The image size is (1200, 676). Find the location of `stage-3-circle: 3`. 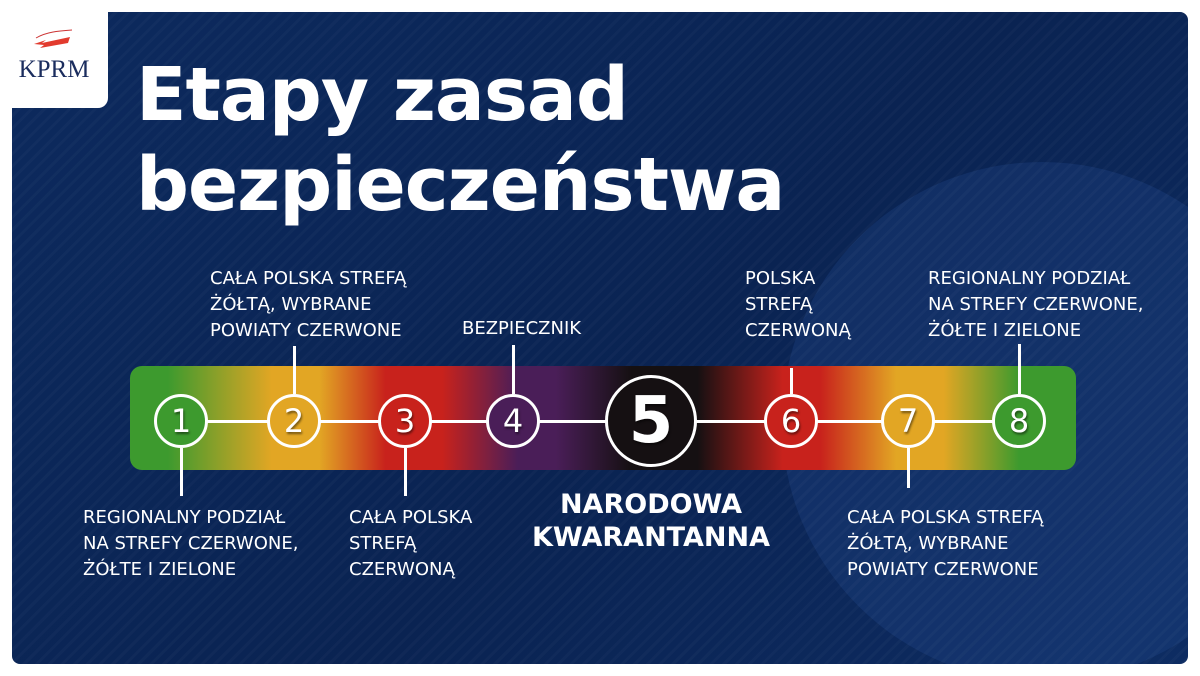

stage-3-circle: 3 is located at coordinates (405, 421).